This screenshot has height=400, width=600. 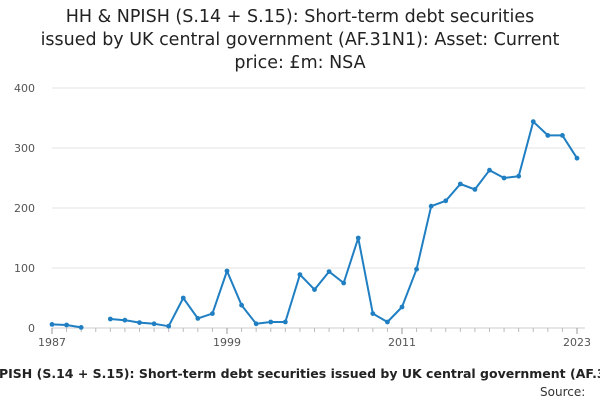 I want to click on data-point-2019, so click(x=519, y=176).